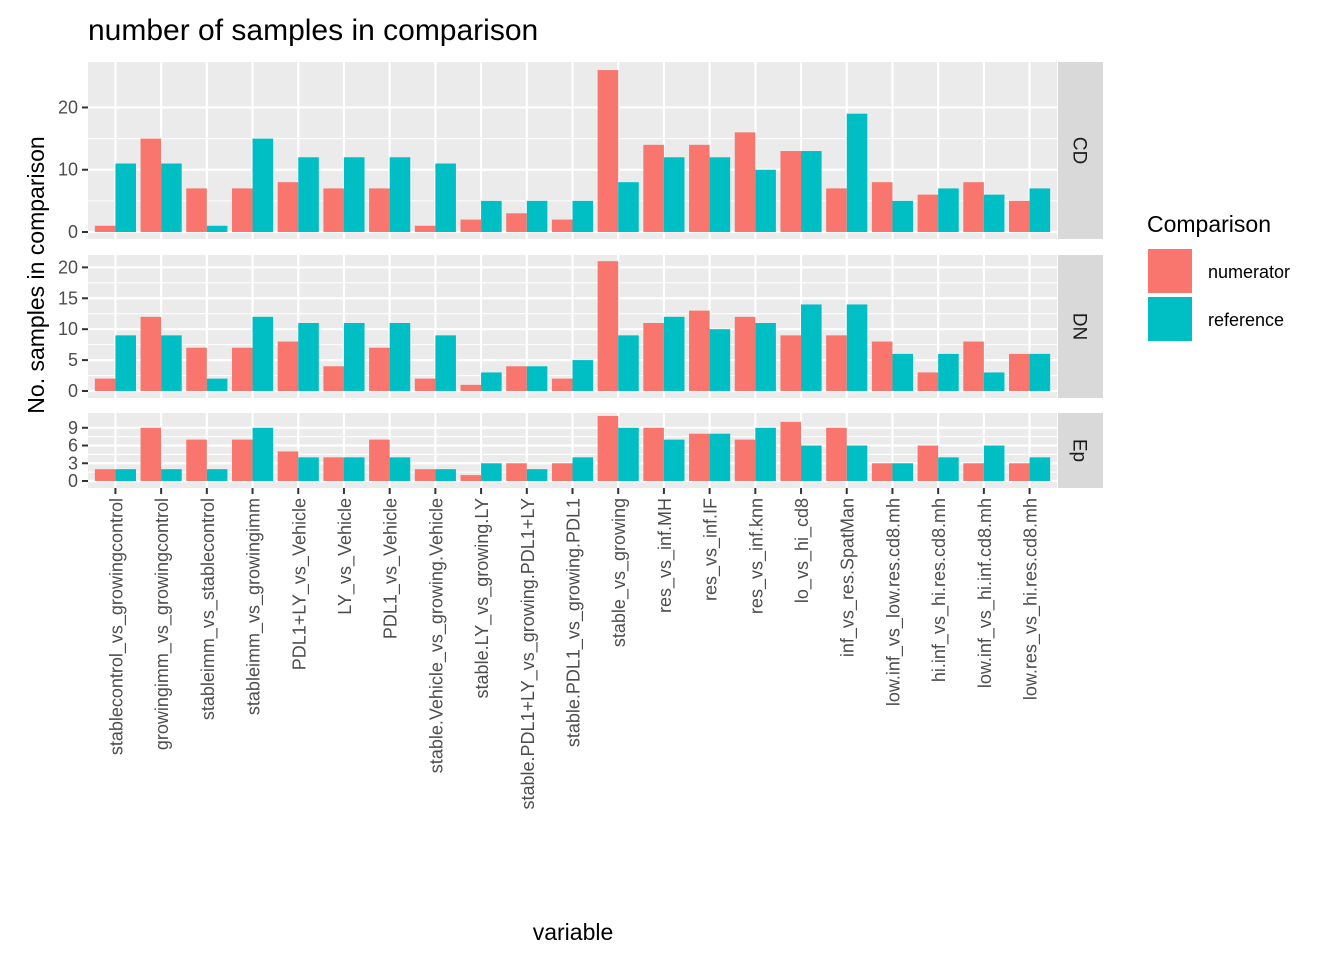 This screenshot has height=965, width=1344. Describe the element at coordinates (73, 463) in the screenshot. I see `y-tick-label: 3` at that location.